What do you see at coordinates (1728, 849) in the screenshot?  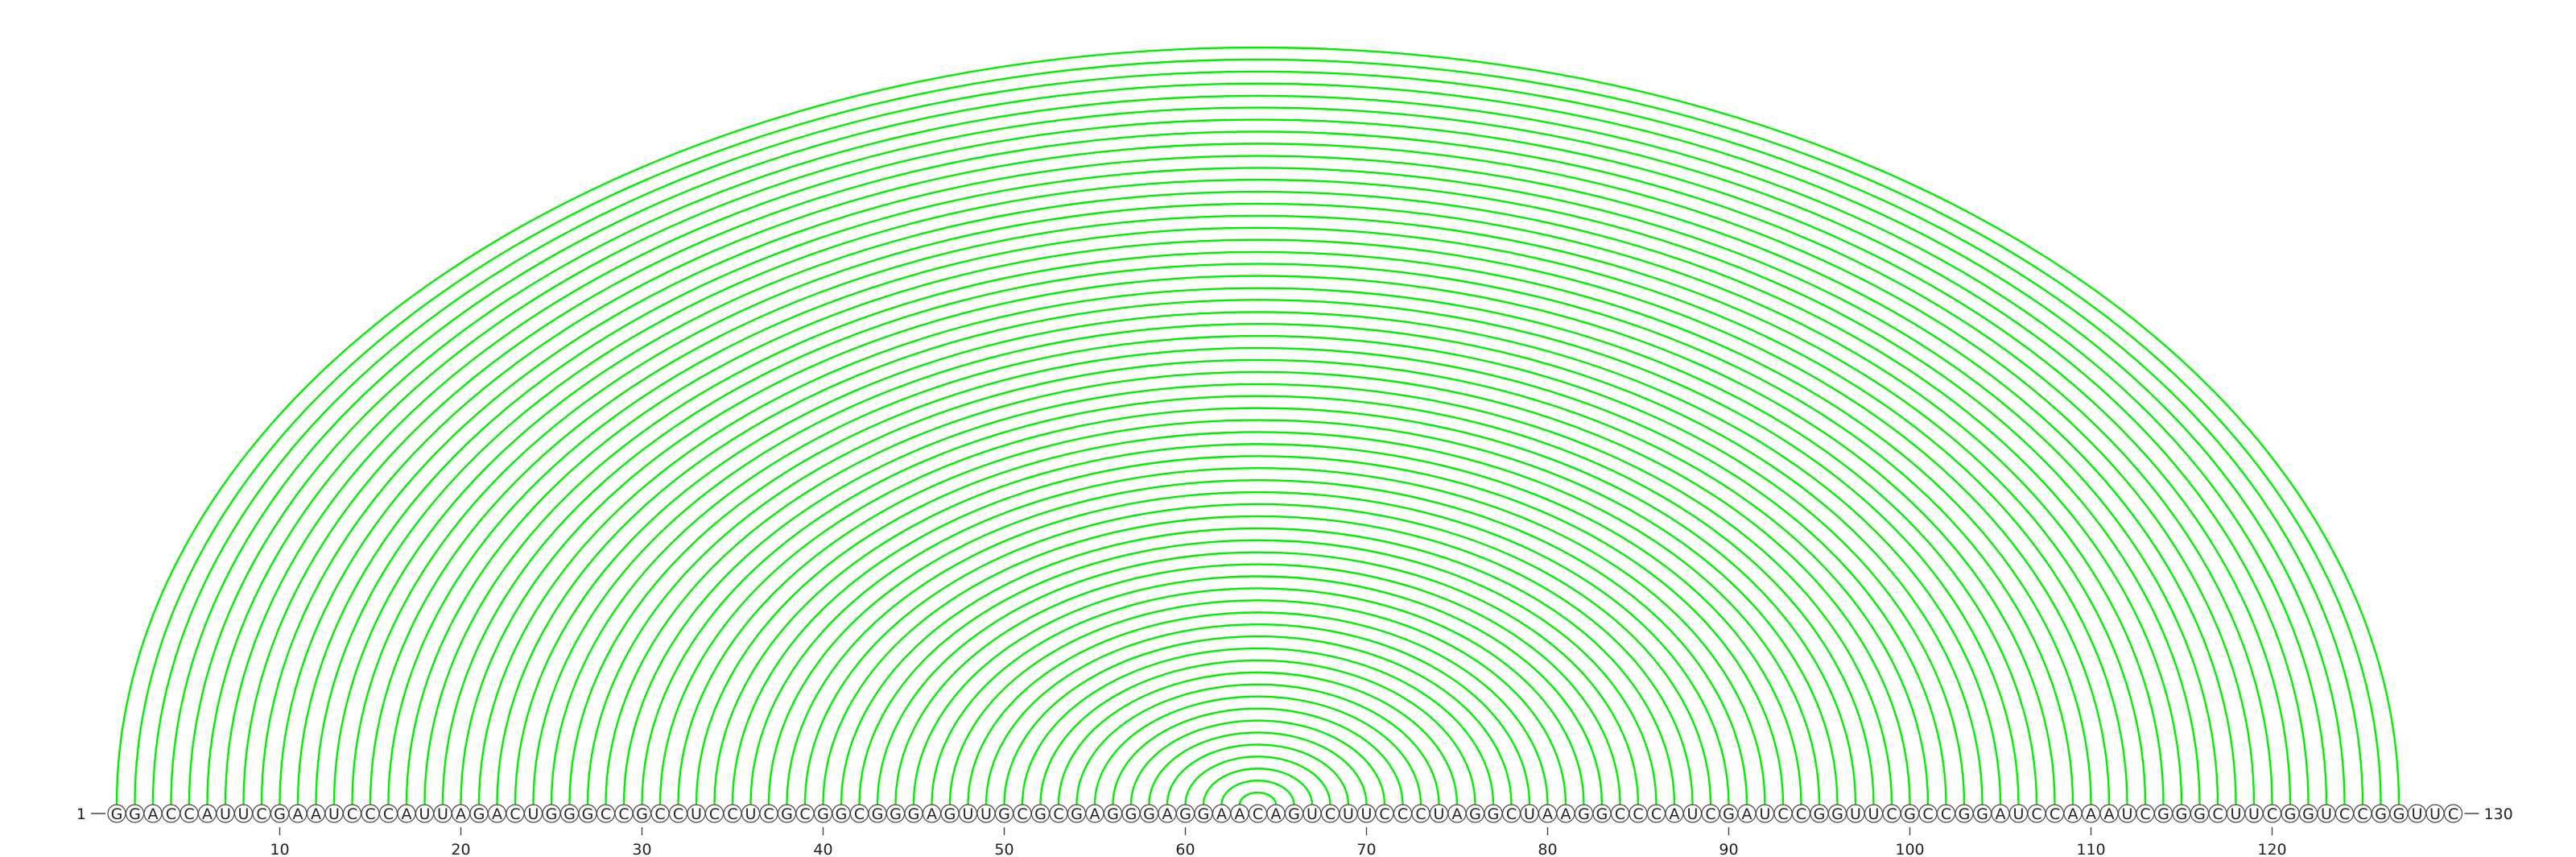 I see `tick-label: 90` at bounding box center [1728, 849].